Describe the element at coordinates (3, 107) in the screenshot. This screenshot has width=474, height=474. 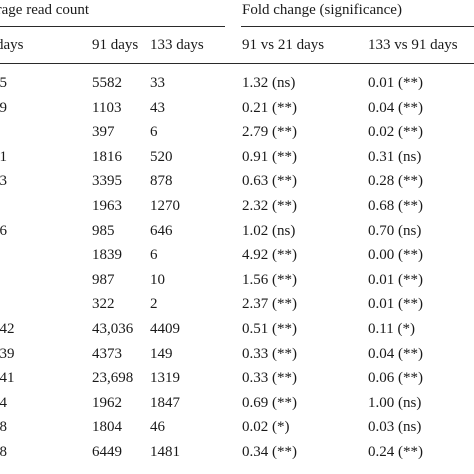
I see `table-cell: 39` at that location.